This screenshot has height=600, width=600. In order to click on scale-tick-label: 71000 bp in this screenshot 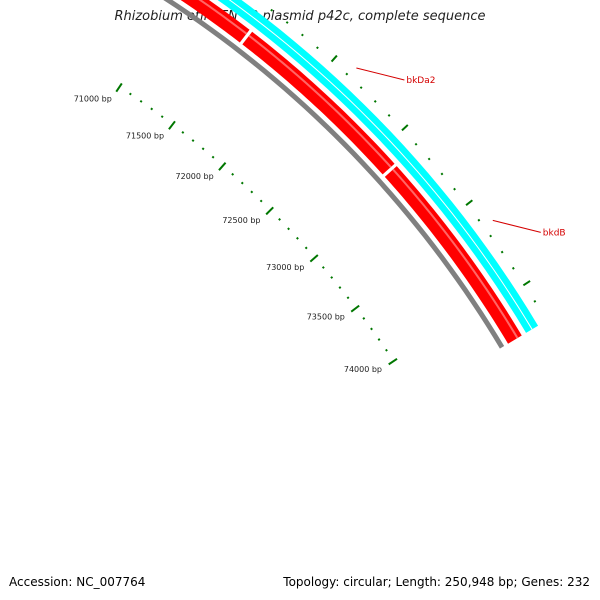, I will do `click(93, 98)`.